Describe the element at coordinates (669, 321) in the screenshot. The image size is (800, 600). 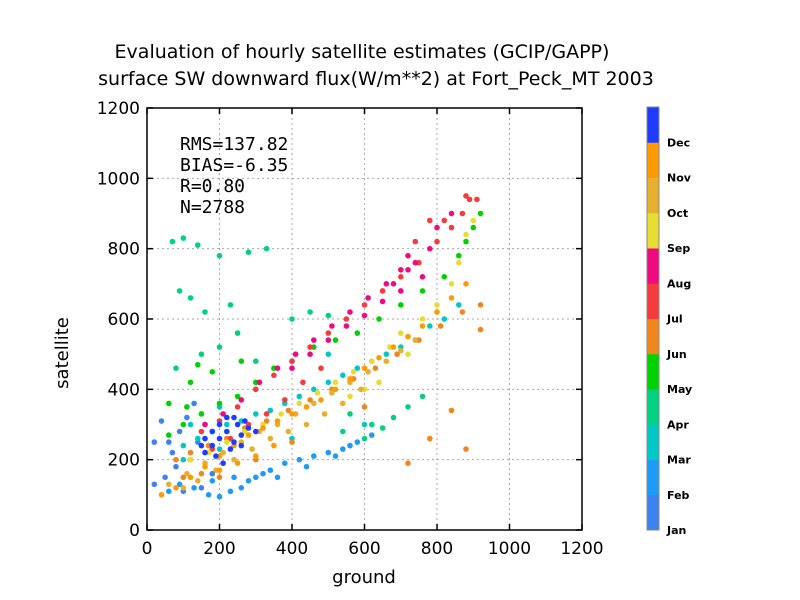
I see `colorbar-legend: Jan Feb Mar Apr May Jun Jul Aug Sep Oct Nov Dec` at that location.